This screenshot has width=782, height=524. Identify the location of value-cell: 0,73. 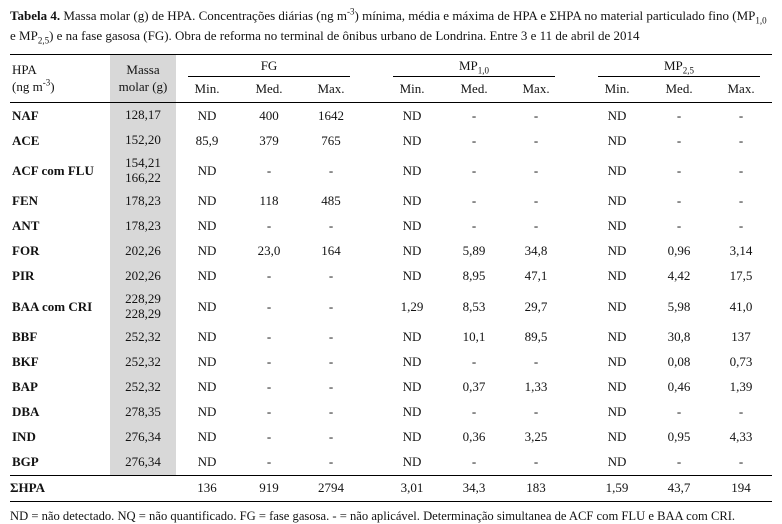
(741, 362).